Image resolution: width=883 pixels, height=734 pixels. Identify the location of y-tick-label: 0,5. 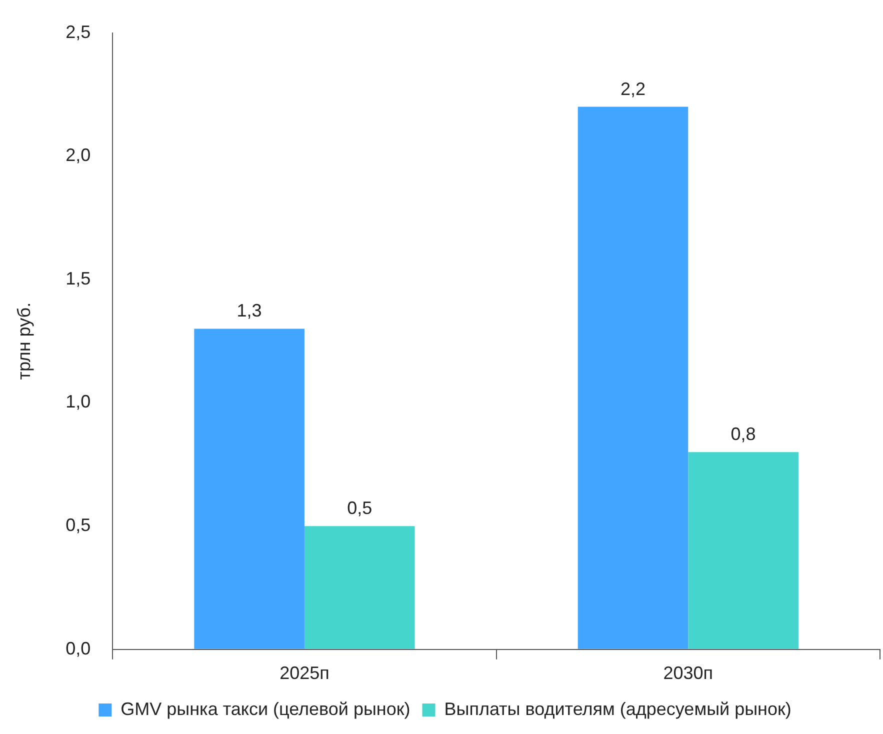
(78, 525).